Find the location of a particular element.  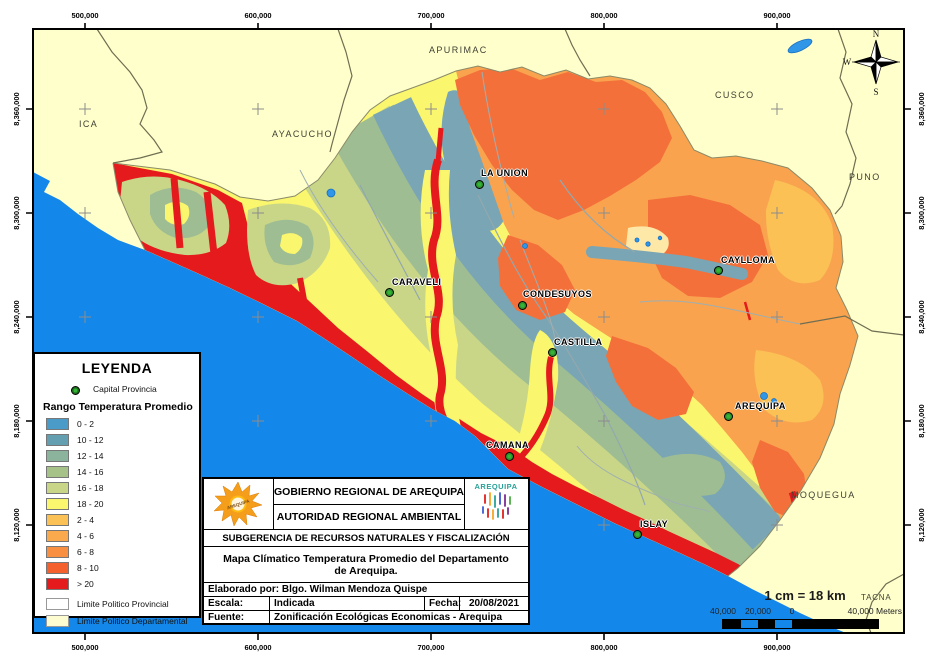

tick-bottom-4: 800,000 is located at coordinates (603, 647).